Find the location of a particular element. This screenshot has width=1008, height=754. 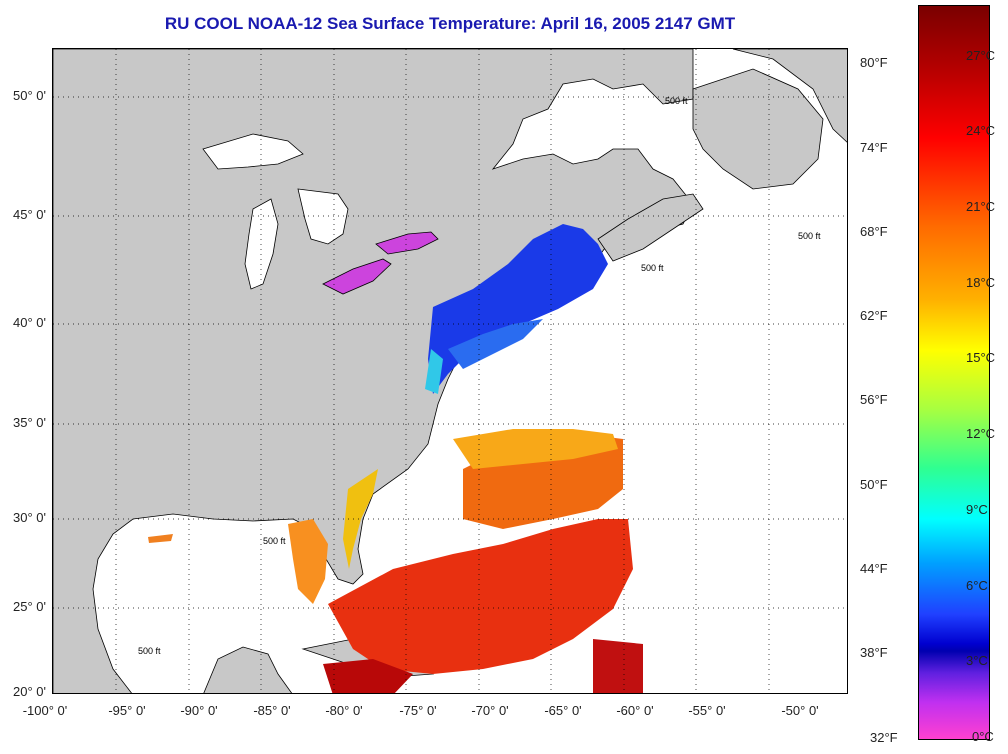

fahrenheit-label: 32°F is located at coordinates (884, 737).